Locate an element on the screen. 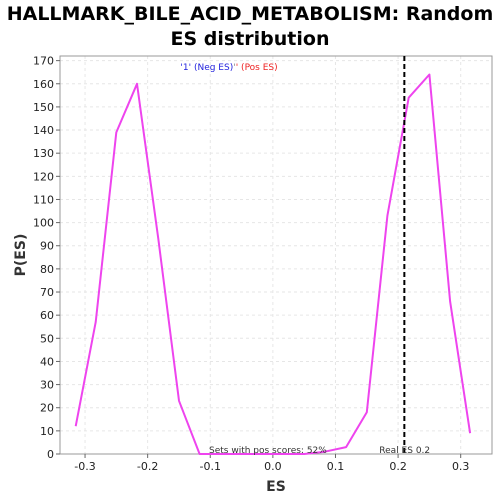  y-tick-label: 20 is located at coordinates (47, 408).